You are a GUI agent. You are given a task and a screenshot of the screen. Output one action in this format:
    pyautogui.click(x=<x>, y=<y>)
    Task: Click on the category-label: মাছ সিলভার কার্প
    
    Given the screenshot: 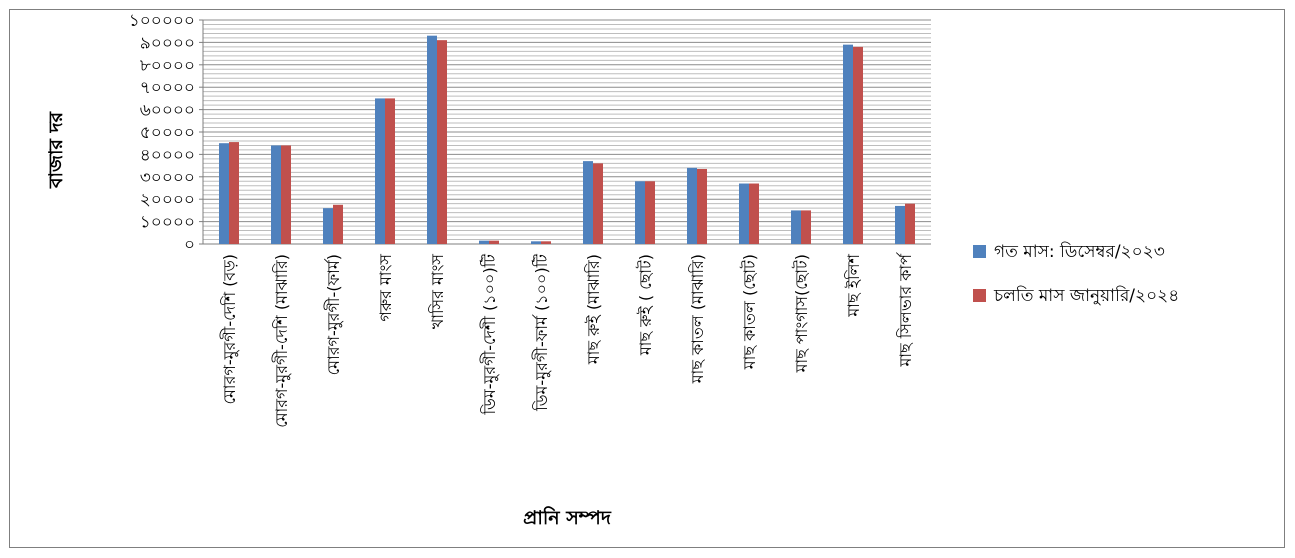 What is the action you would take?
    pyautogui.click(x=905, y=310)
    